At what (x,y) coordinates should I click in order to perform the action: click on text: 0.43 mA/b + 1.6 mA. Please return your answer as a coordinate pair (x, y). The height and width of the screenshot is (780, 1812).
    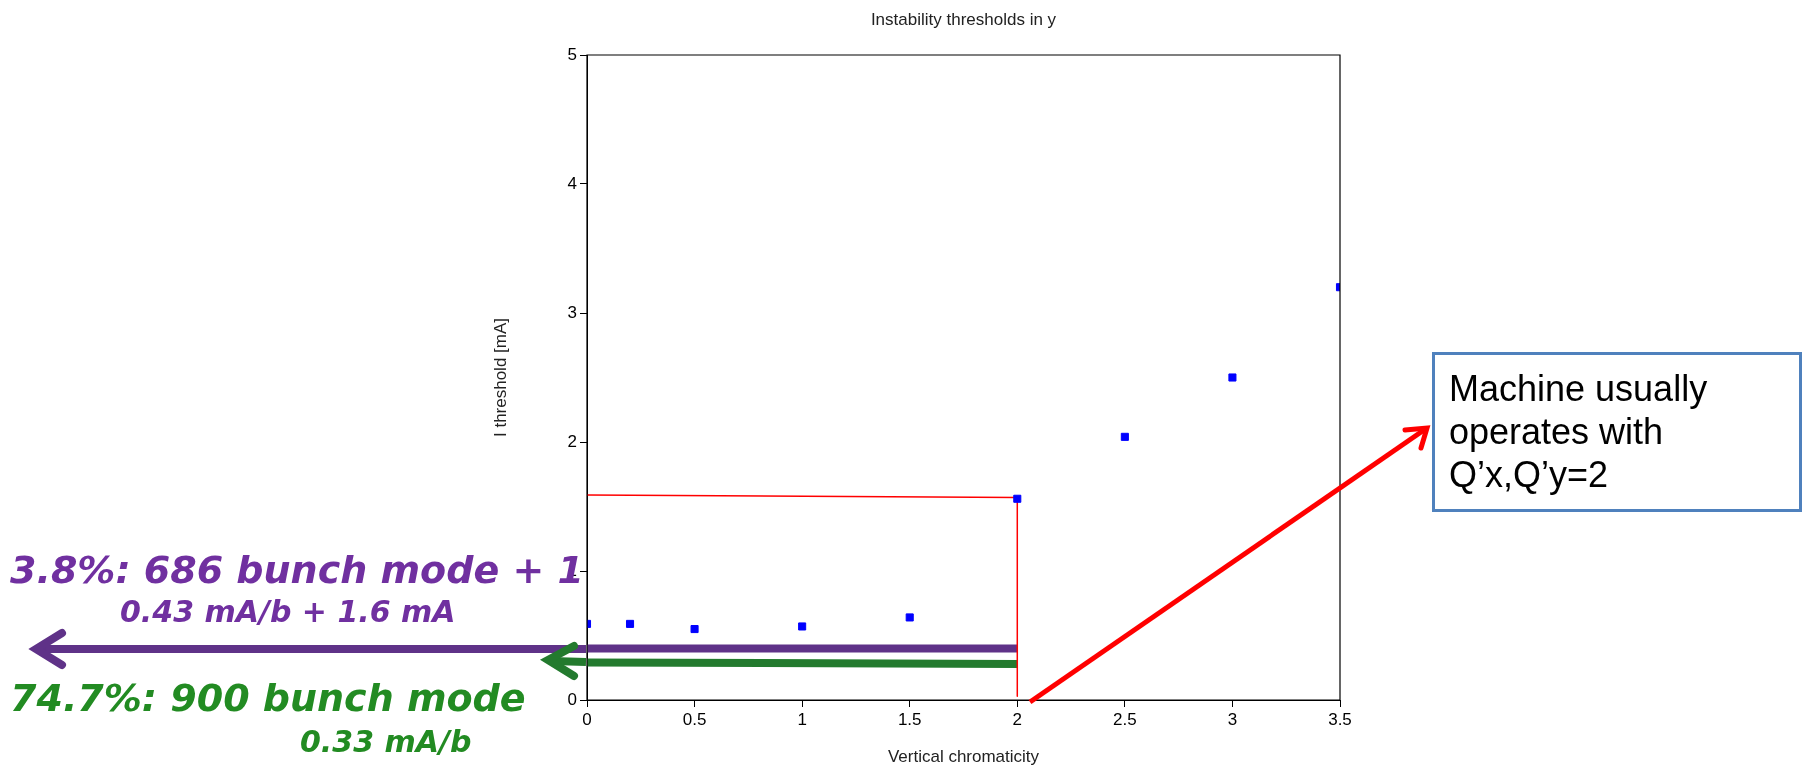
    Looking at the image, I should click on (288, 611).